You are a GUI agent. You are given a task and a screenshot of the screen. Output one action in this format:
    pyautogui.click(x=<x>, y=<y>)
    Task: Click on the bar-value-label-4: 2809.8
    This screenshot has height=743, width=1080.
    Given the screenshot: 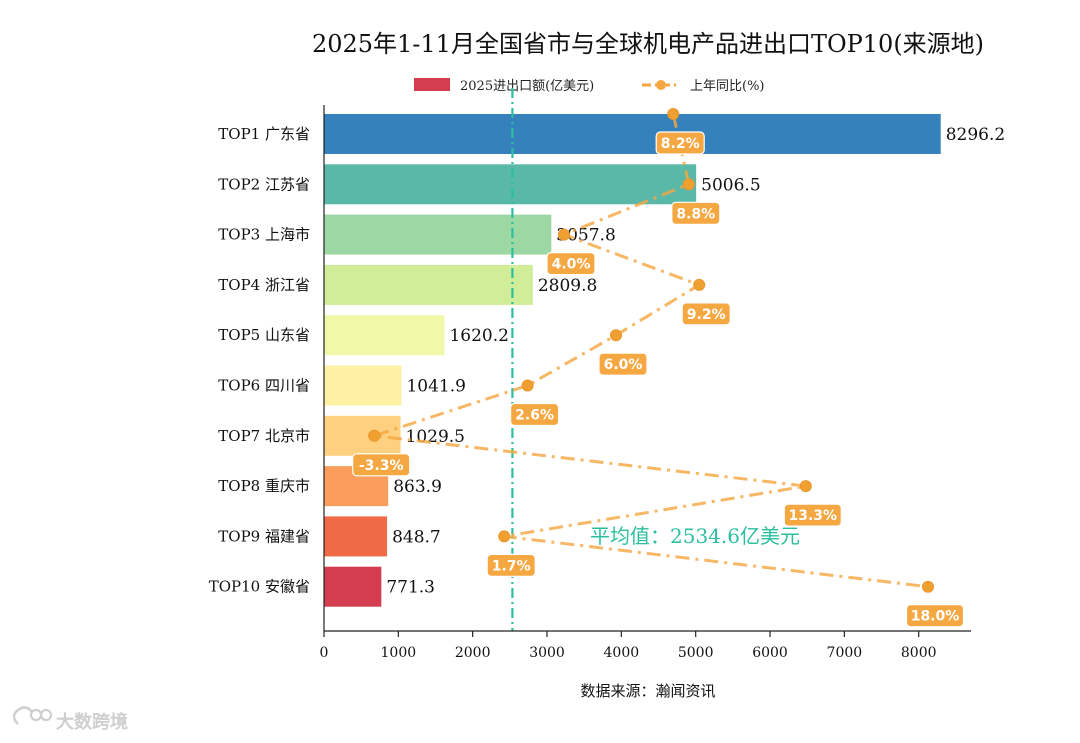 What is the action you would take?
    pyautogui.click(x=567, y=286)
    